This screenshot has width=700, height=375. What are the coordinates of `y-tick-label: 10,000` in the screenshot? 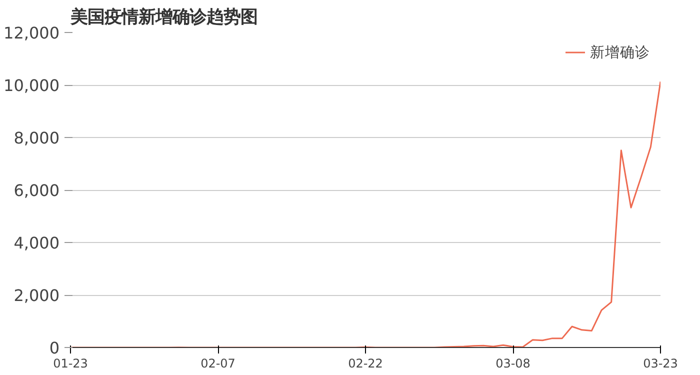 It's located at (32, 85).